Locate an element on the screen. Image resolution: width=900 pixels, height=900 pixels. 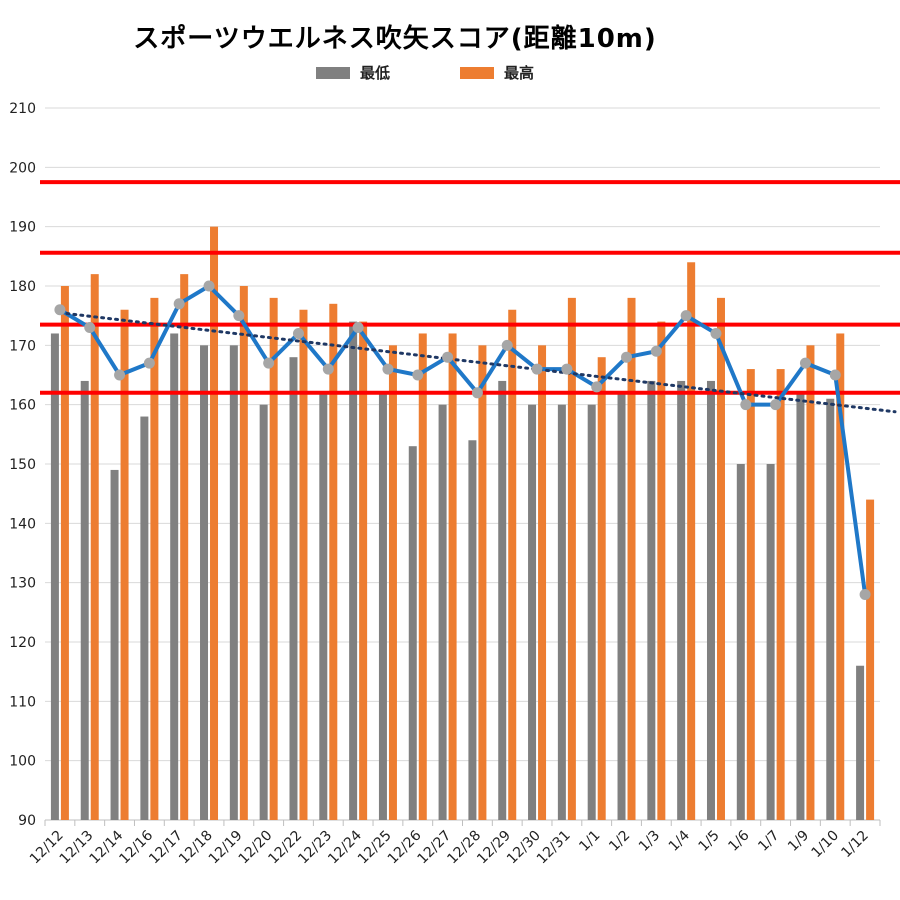
y-tick-label: 180 is located at coordinates (22, 287).